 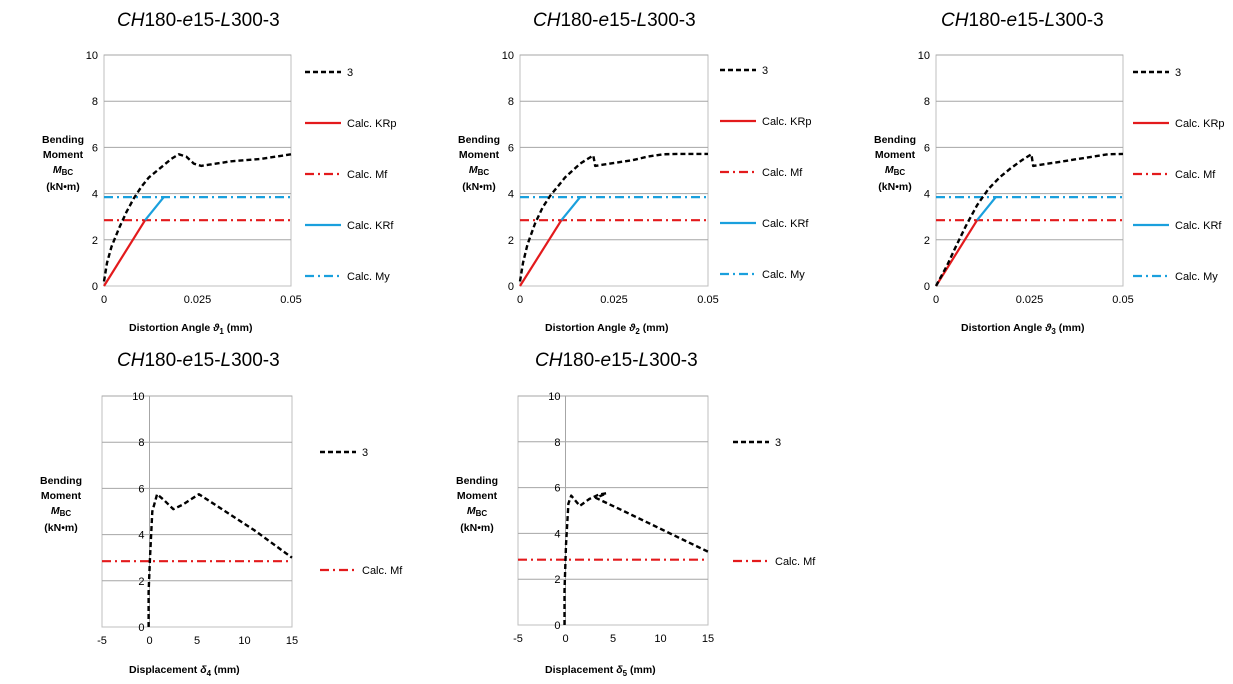 I want to click on chart-5: 0 2 4 6 8 10 -5 0 5 10 15 3 Calc. Mf, so click(x=664, y=518).